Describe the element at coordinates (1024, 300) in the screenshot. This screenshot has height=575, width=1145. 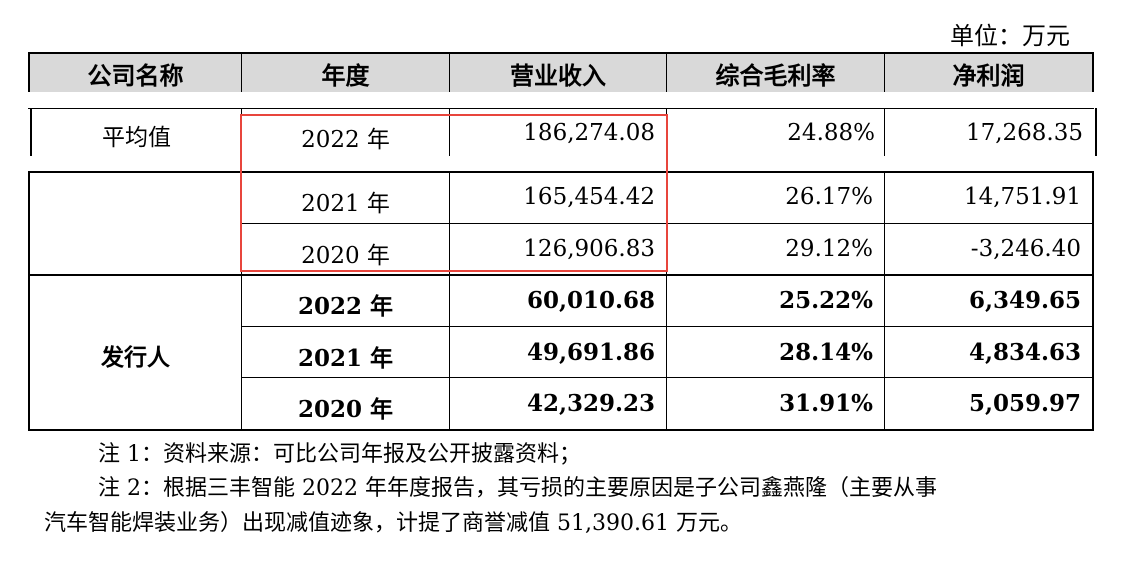
I see `issuer-profit: 6,349.65` at that location.